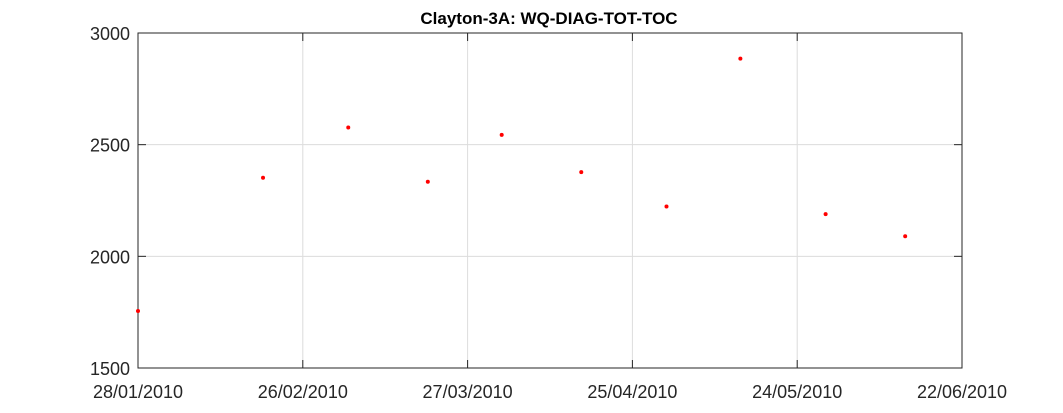 The height and width of the screenshot is (413, 1063). What do you see at coordinates (110, 257) in the screenshot?
I see `y-tick-label: 2000` at bounding box center [110, 257].